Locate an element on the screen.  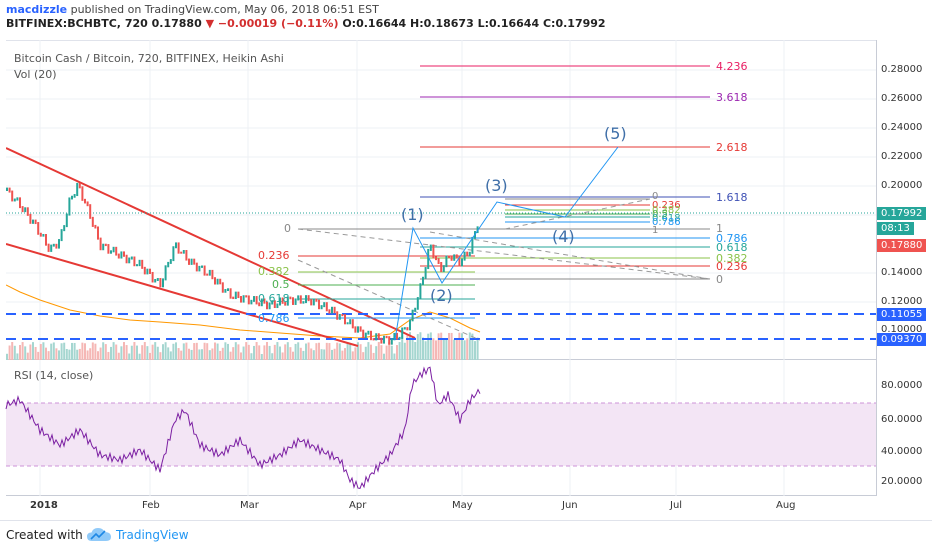
fib-small-lines is located at coordinates (577, 214).